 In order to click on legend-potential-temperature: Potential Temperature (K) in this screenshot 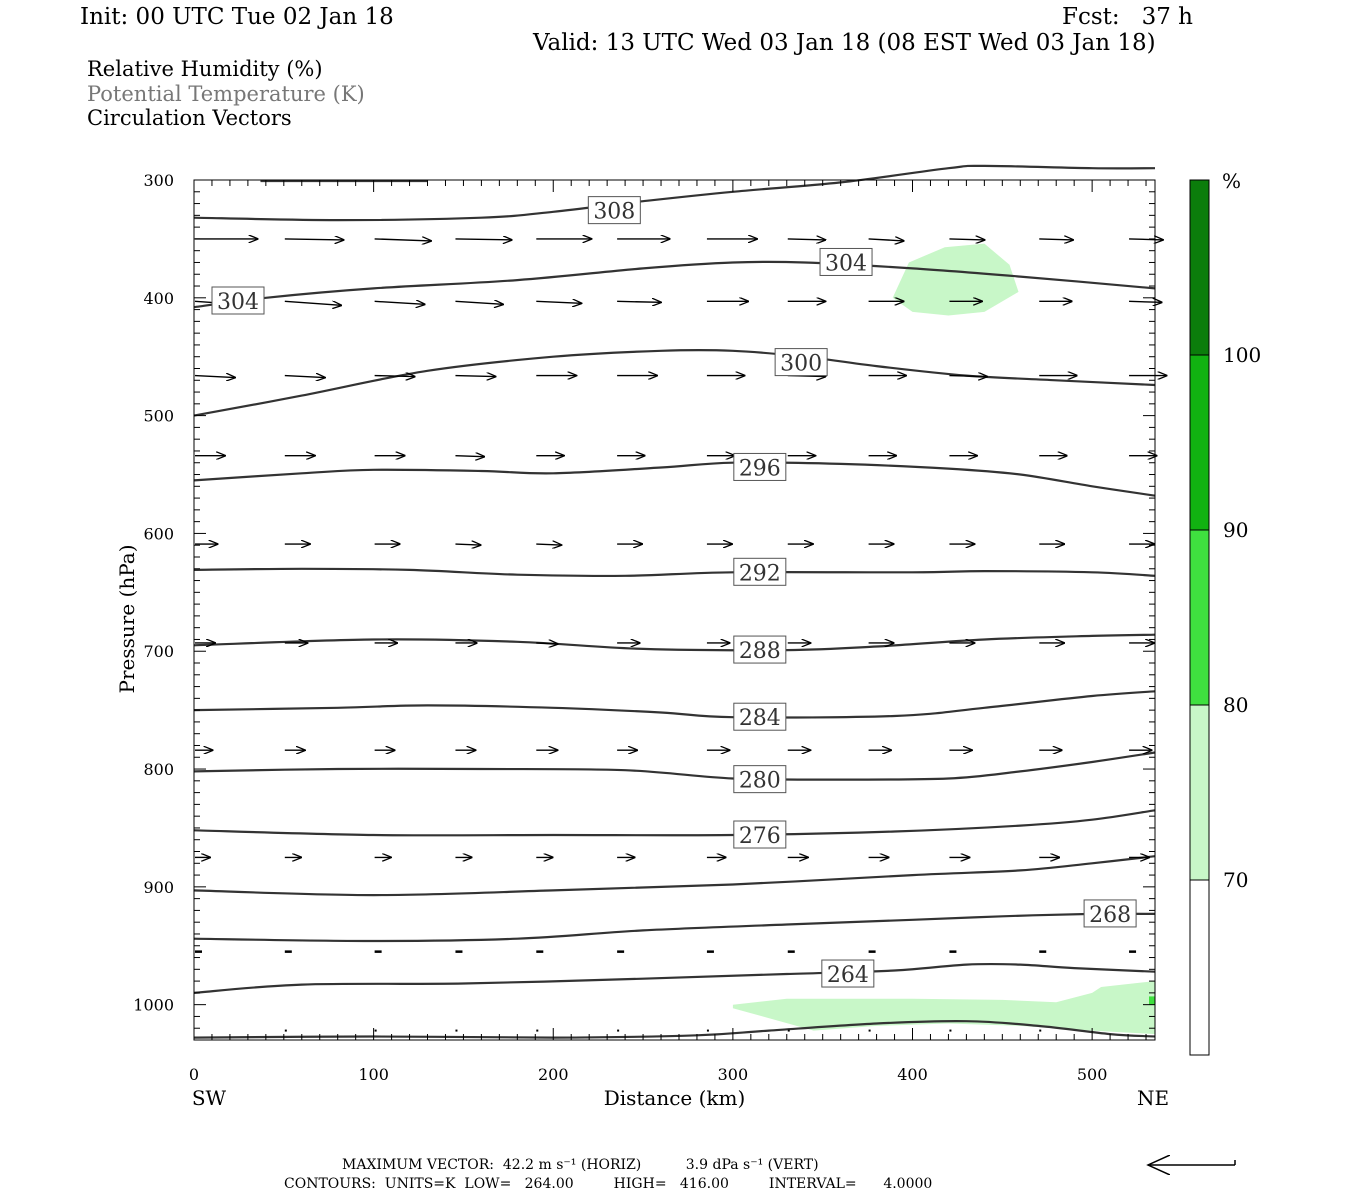, I will do `click(226, 94)`.